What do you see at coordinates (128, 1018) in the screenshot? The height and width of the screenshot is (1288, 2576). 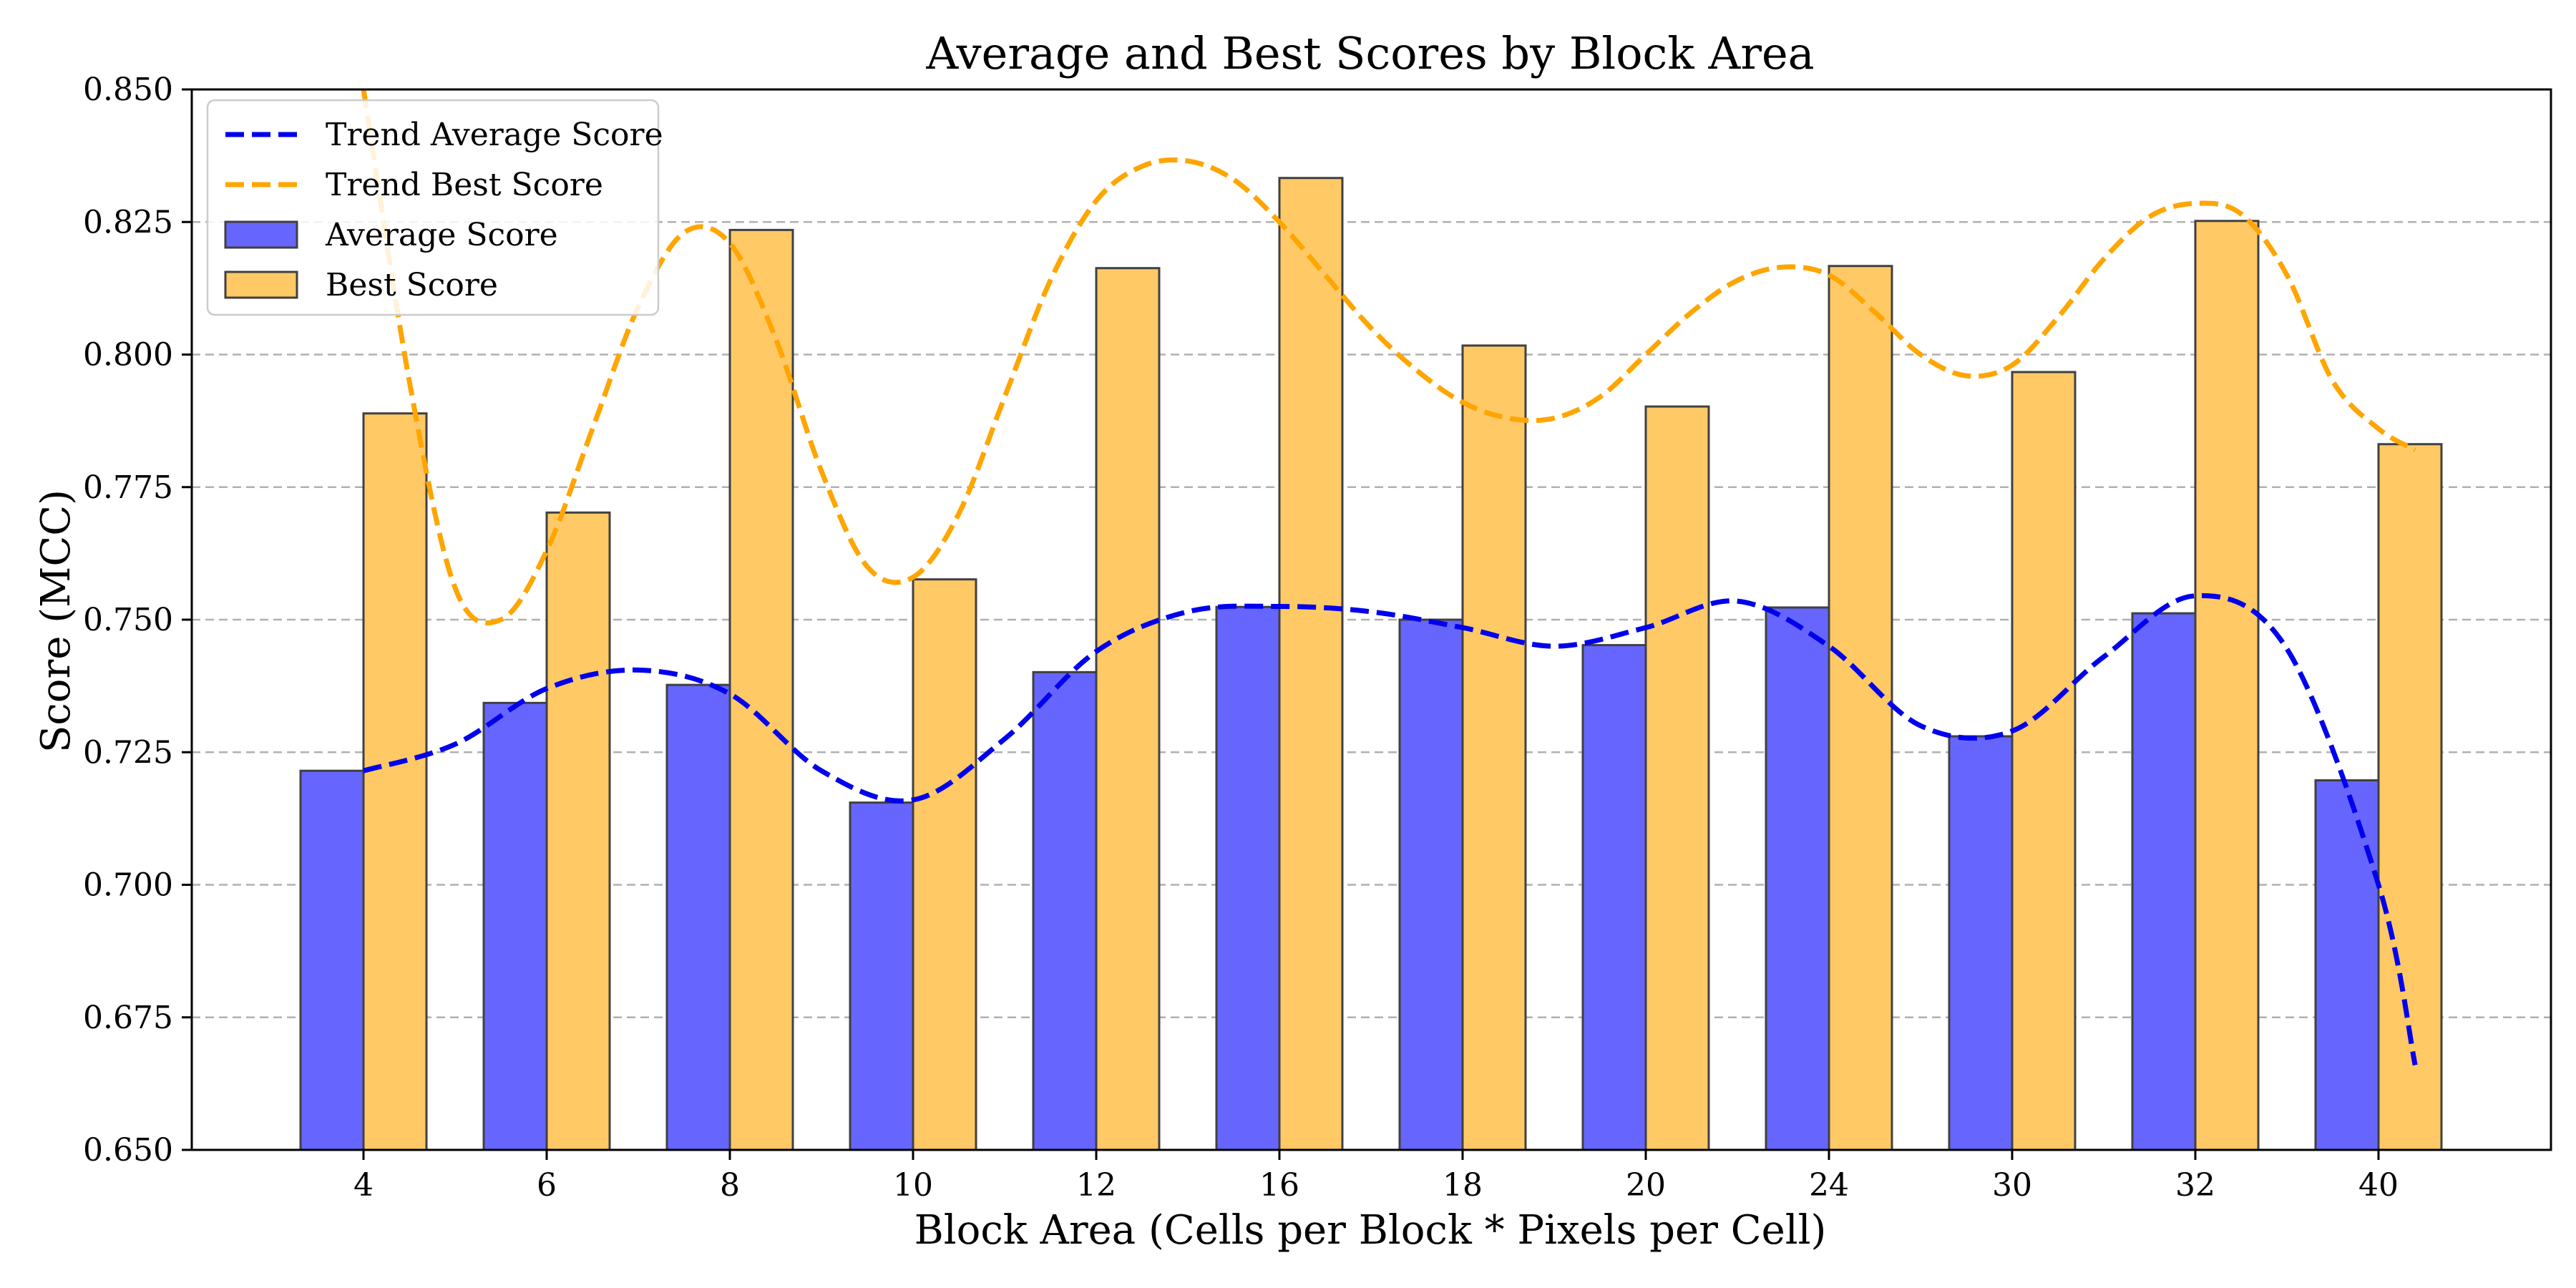 I see `y-tick-label: 0.675` at bounding box center [128, 1018].